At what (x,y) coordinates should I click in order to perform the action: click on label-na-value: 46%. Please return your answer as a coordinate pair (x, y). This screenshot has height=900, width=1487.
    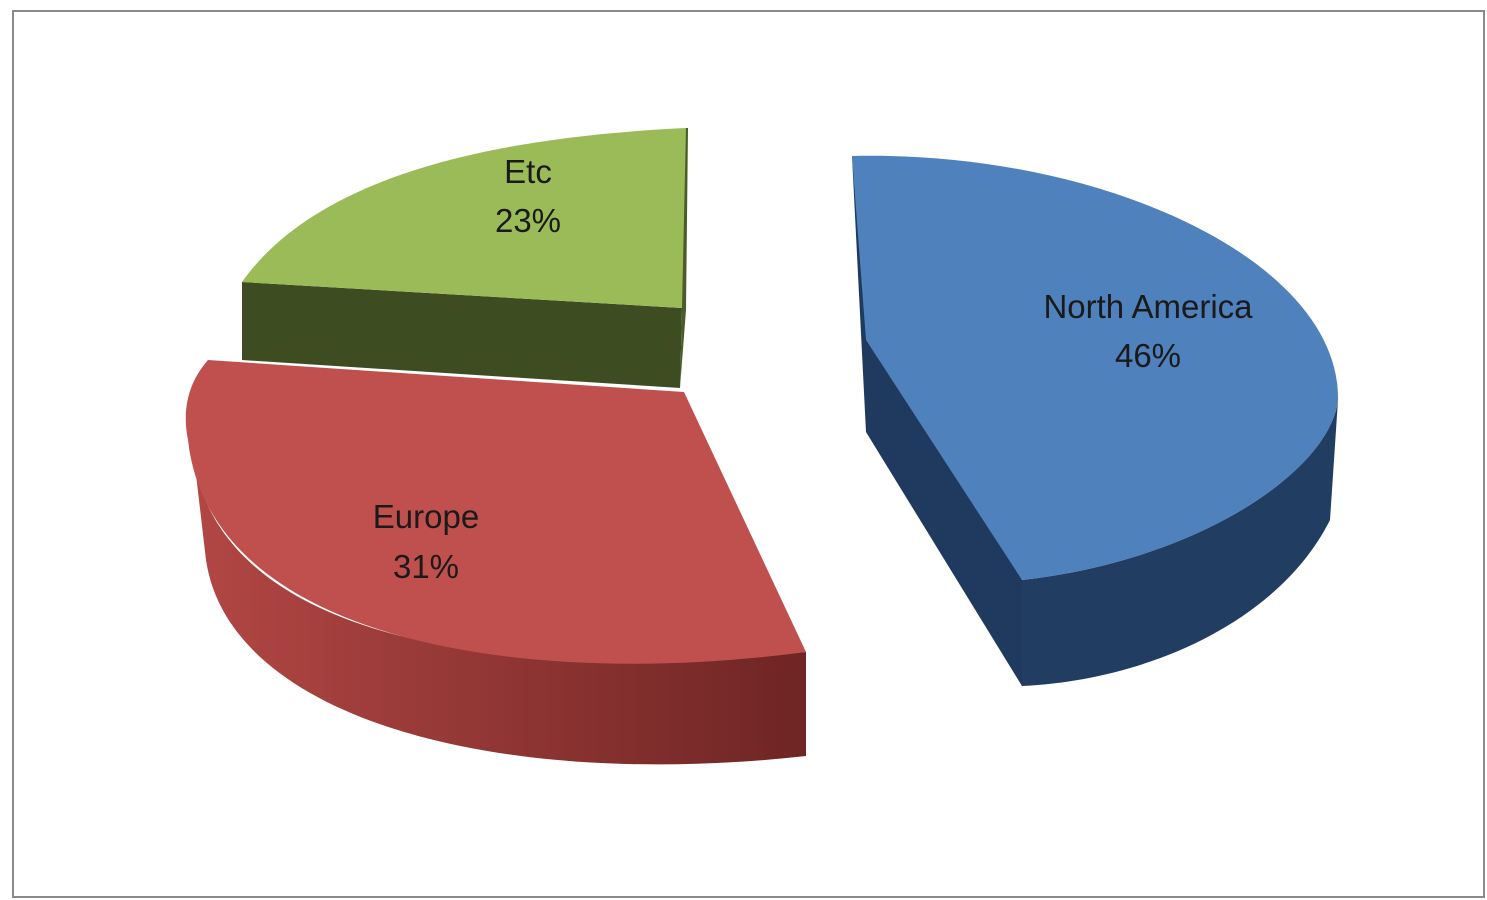
    Looking at the image, I should click on (1148, 355).